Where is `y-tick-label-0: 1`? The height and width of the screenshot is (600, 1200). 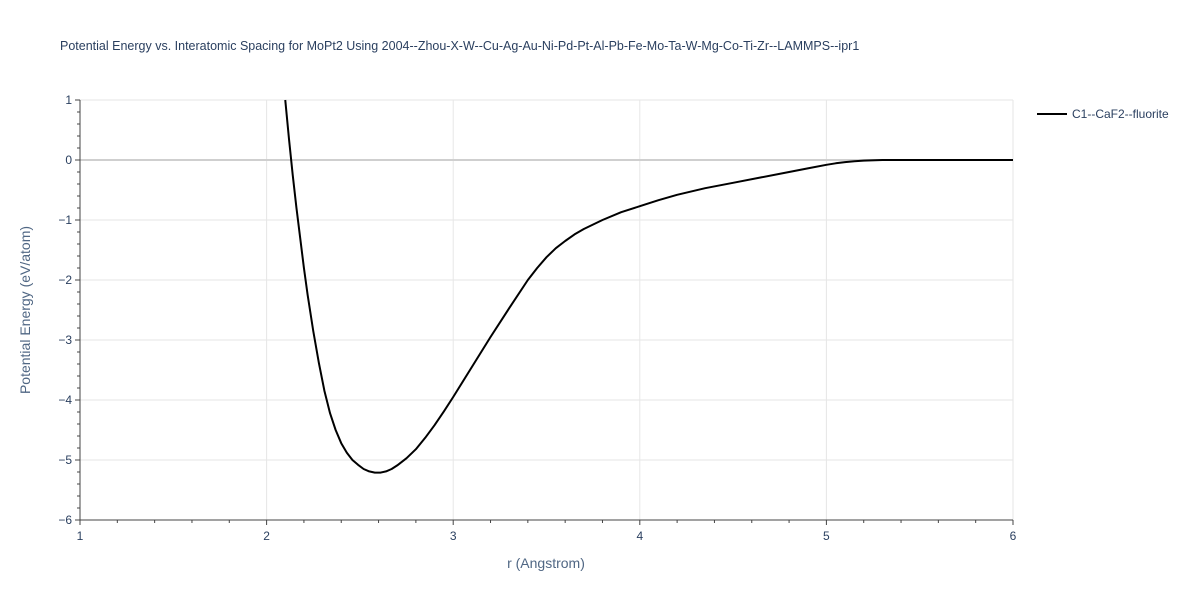
y-tick-label-0: 1 is located at coordinates (68, 100).